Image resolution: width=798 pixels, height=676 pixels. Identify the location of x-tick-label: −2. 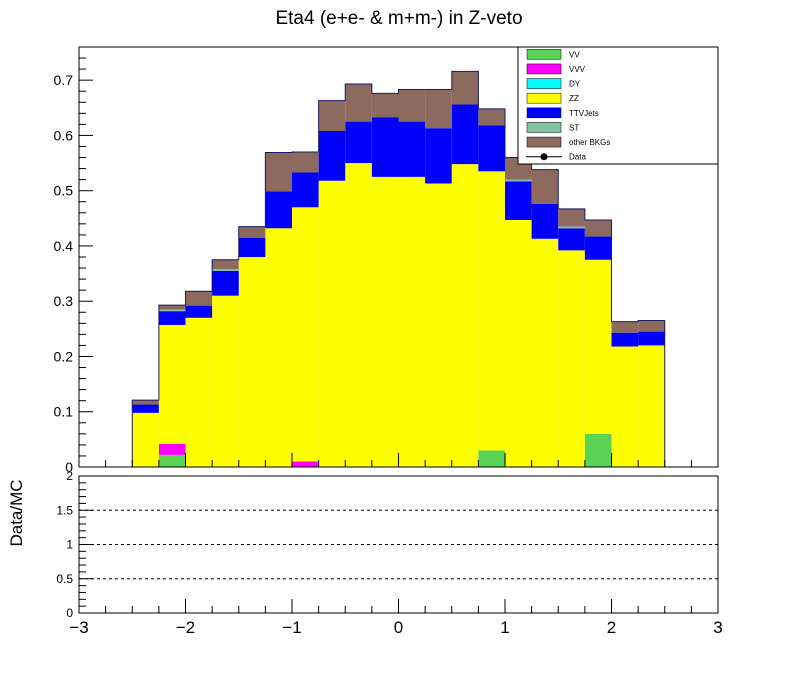
(185, 627).